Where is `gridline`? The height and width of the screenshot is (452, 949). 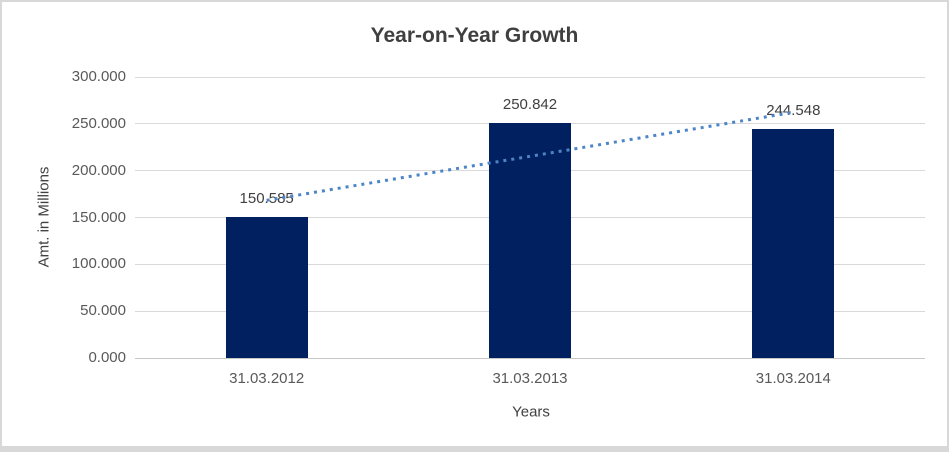
gridline is located at coordinates (530, 77).